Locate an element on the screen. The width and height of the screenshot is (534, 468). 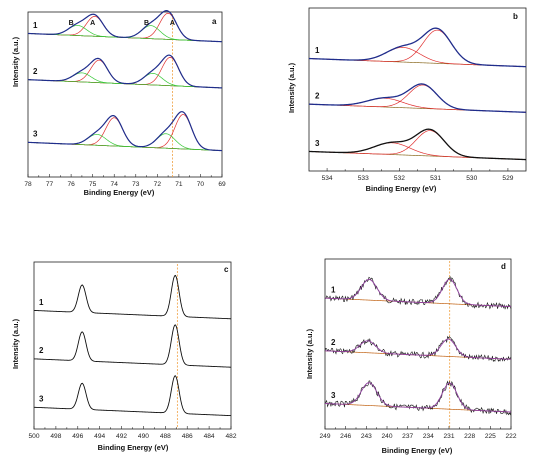
x-tick-label: 228 is located at coordinates (469, 436).